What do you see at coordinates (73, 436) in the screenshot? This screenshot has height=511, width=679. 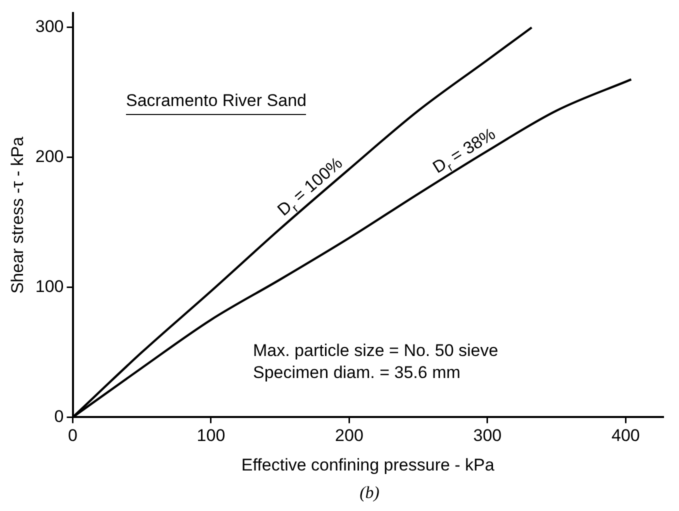 I see `x-tick-label: 0` at bounding box center [73, 436].